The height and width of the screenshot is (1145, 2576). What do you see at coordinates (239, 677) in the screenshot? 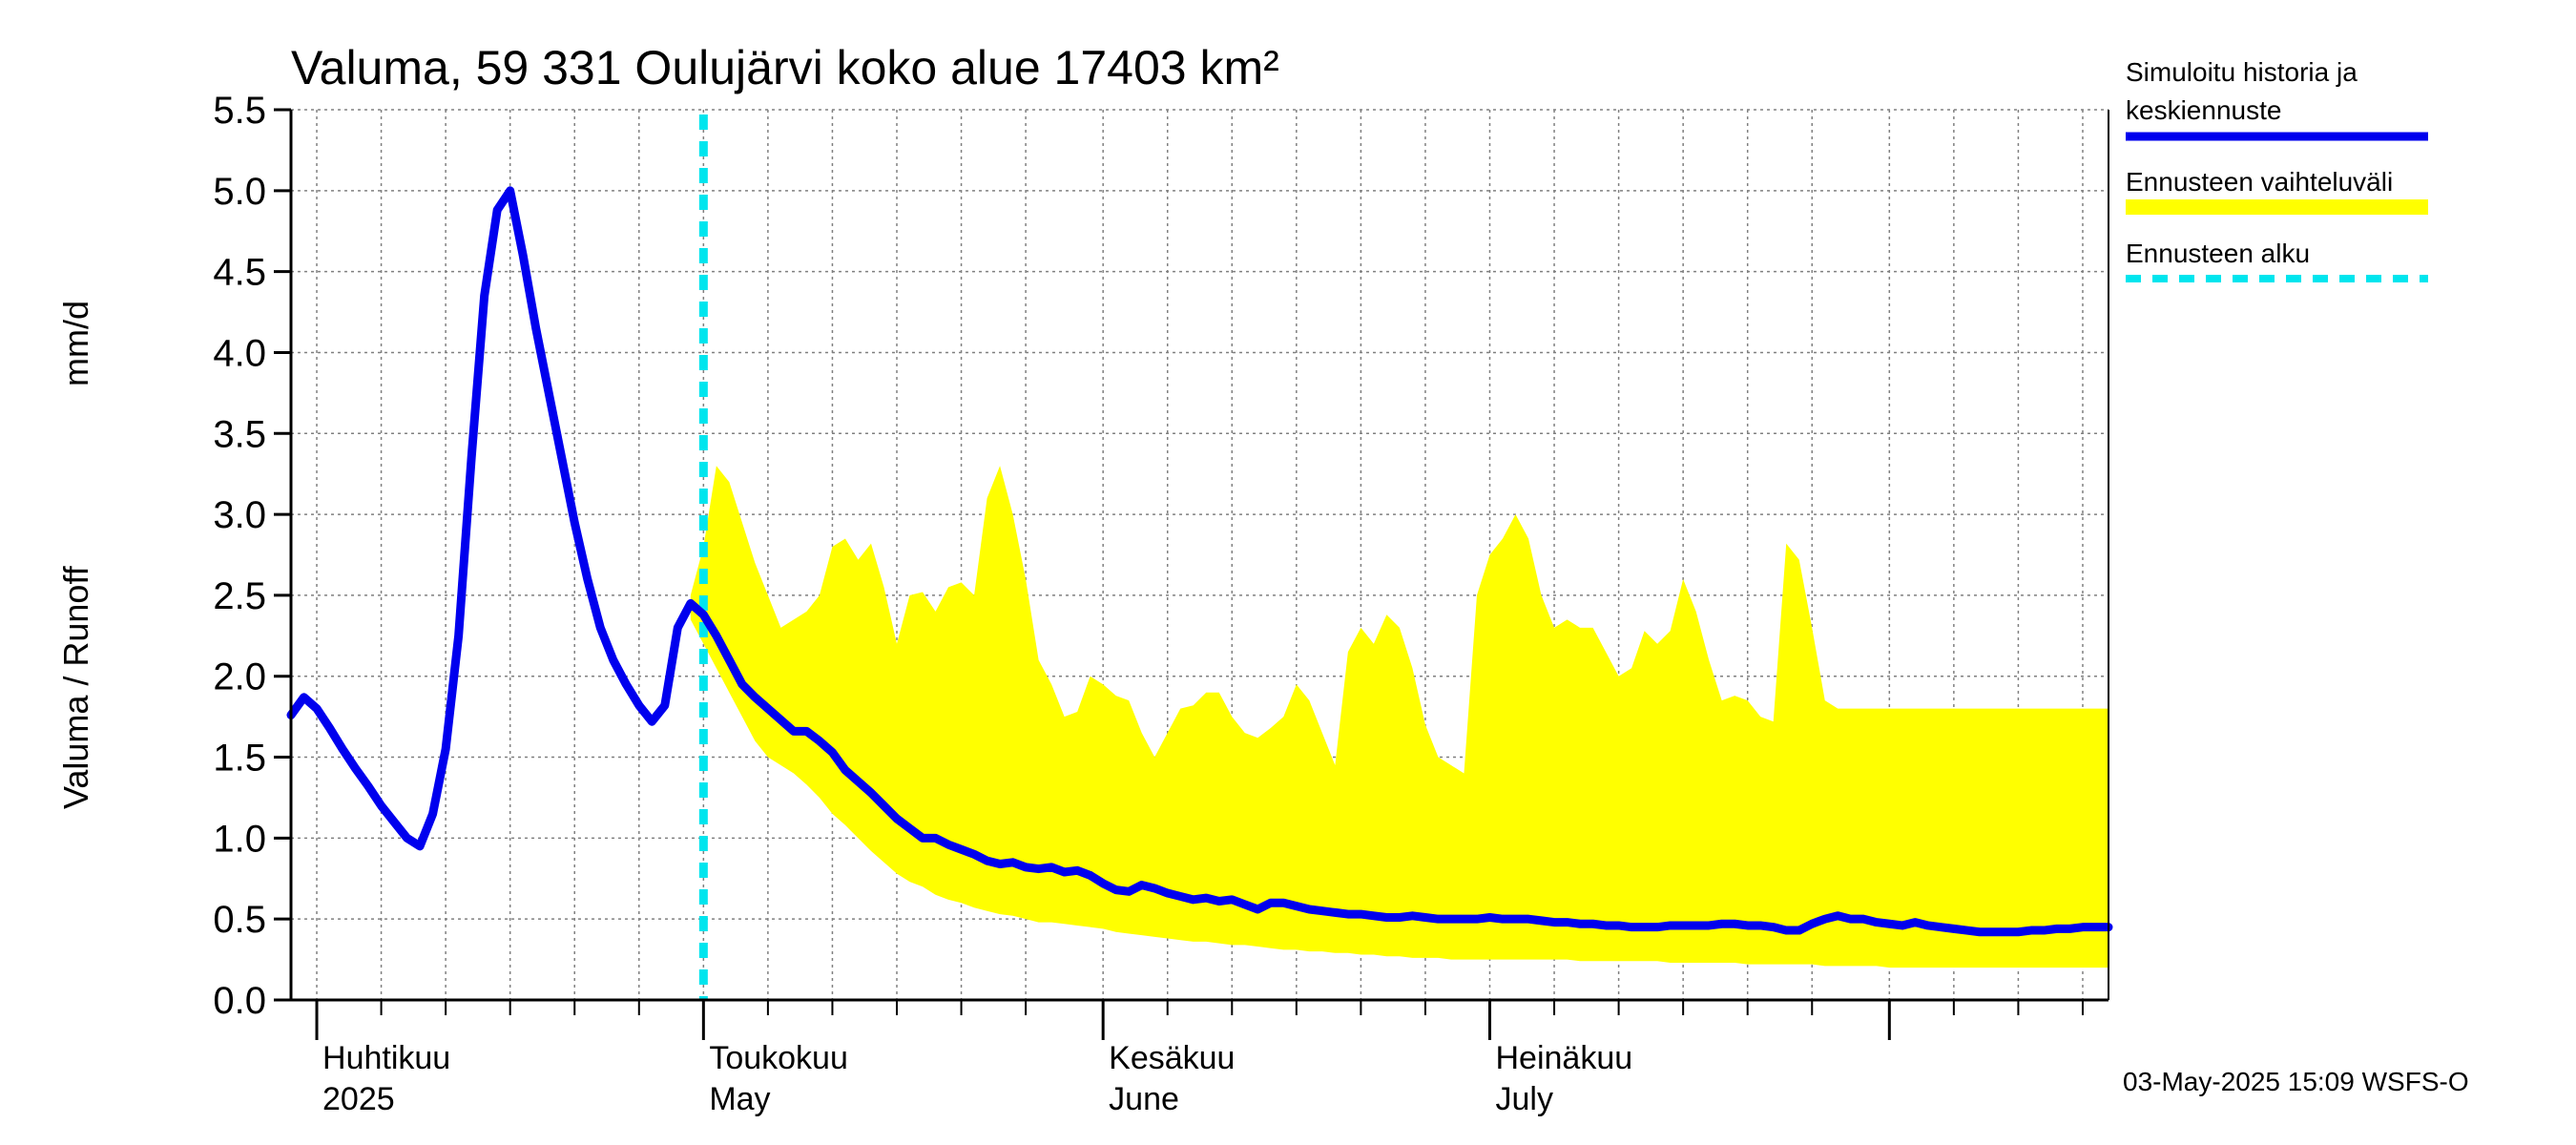
I see `y-tick-label: 2.0` at bounding box center [239, 677].